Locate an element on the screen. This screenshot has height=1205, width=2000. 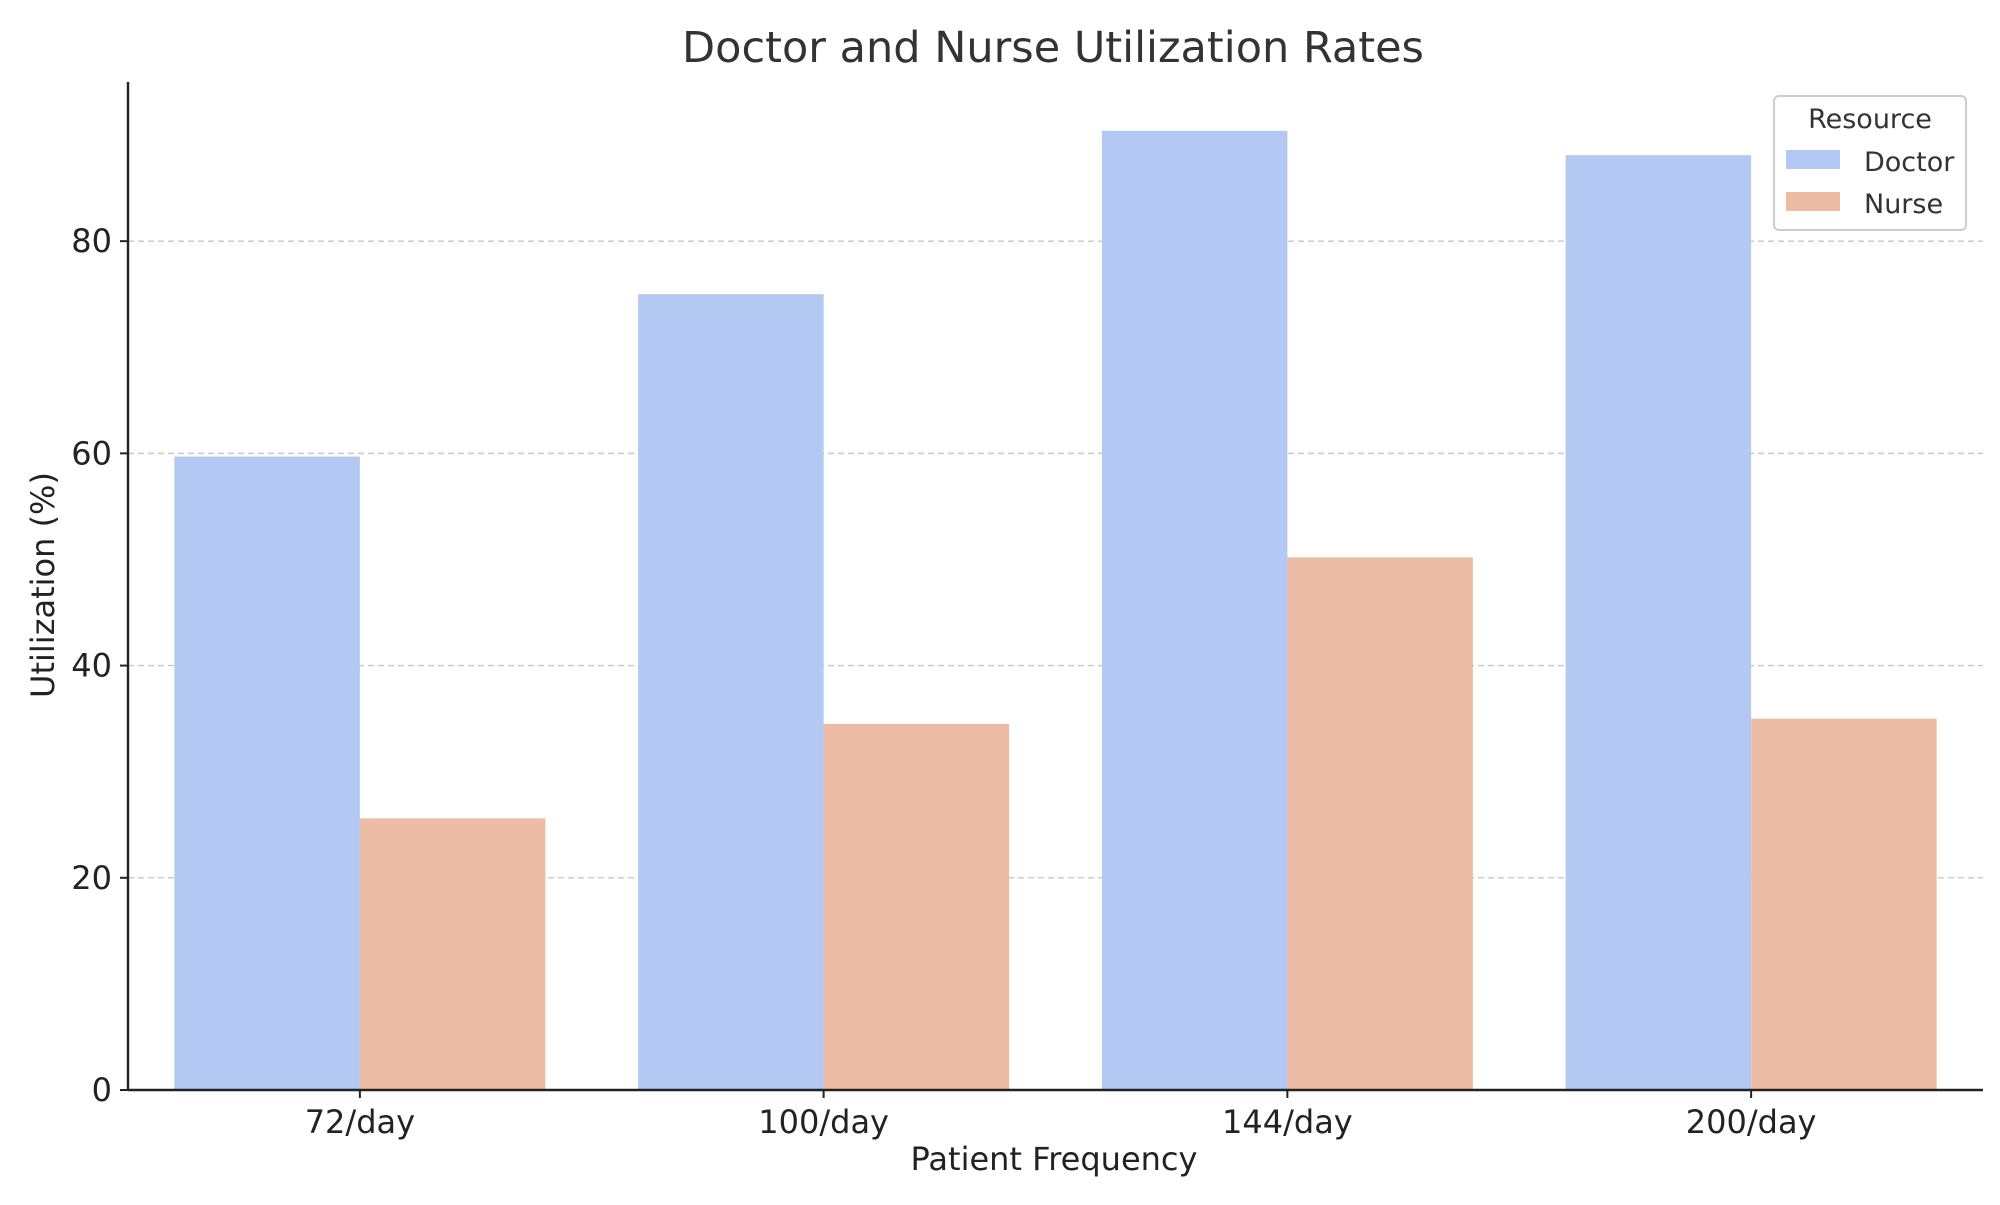
legend-swatch-doctor is located at coordinates (1813, 159).